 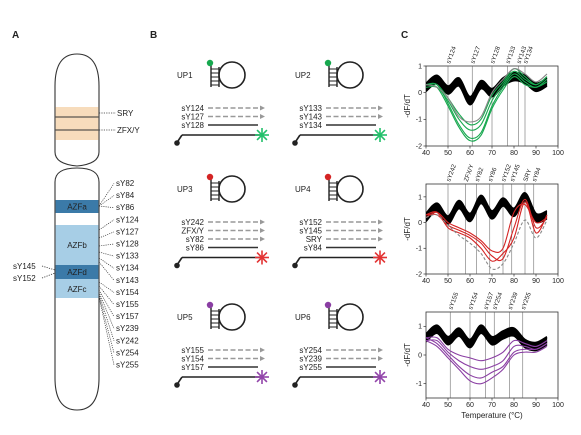 What do you see at coordinates (513, 301) in the screenshot?
I see `marker-label: sY239` at bounding box center [513, 301].